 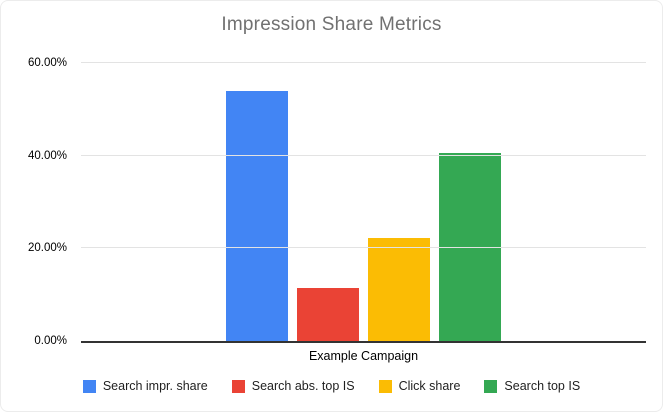 I want to click on legend-item-search-top-is: Search top IS, so click(x=532, y=386).